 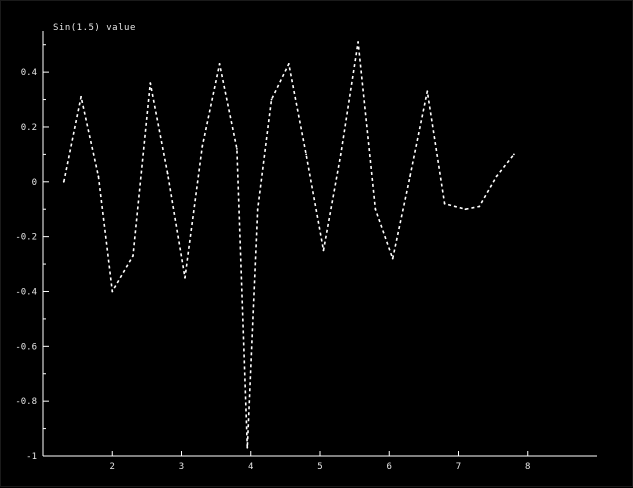 What do you see at coordinates (319, 467) in the screenshot?
I see `x-tick-label: 5` at bounding box center [319, 467].